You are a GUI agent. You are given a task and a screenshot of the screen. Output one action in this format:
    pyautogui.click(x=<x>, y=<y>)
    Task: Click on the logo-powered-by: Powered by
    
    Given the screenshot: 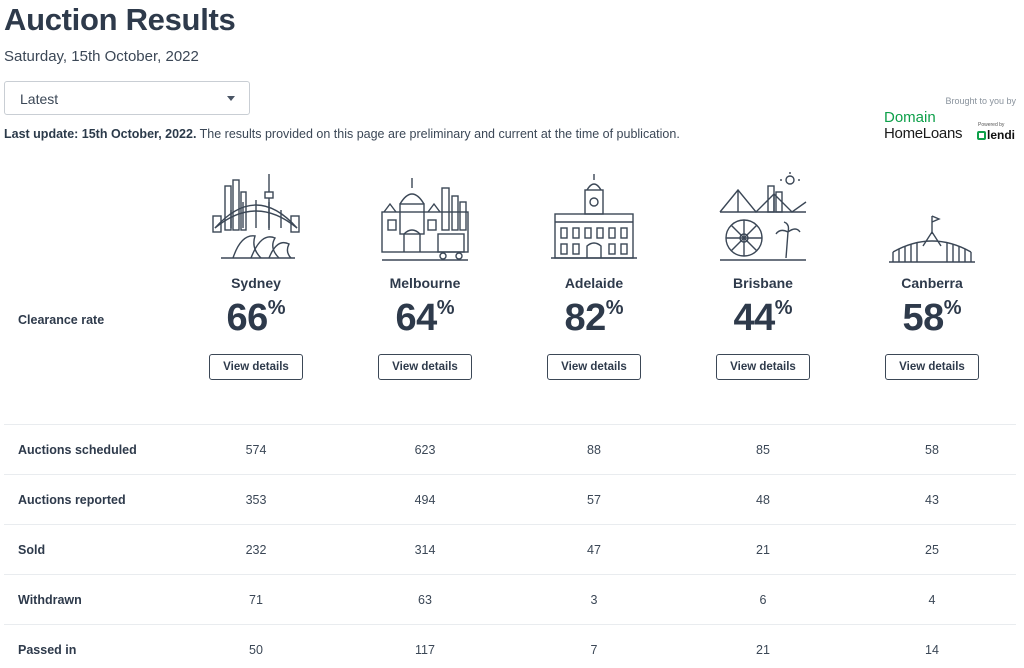 What is the action you would take?
    pyautogui.click(x=991, y=125)
    